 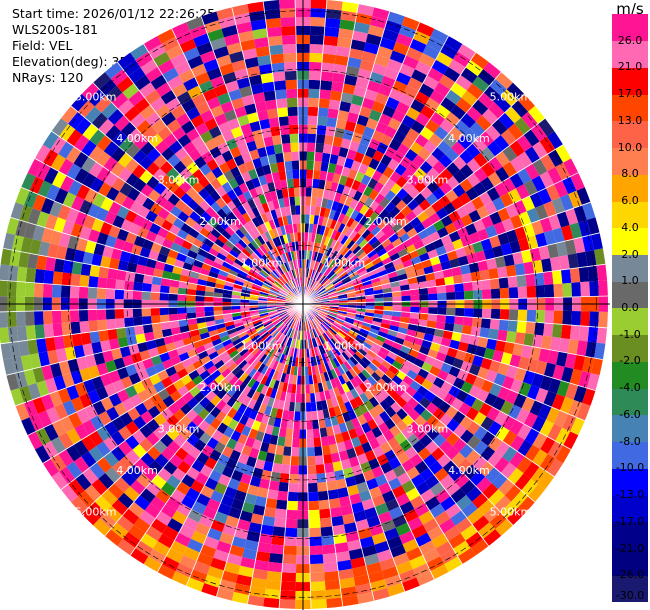 What do you see at coordinates (630, 414) in the screenshot?
I see `colorbar-tick-label: -6.0` at bounding box center [630, 414].